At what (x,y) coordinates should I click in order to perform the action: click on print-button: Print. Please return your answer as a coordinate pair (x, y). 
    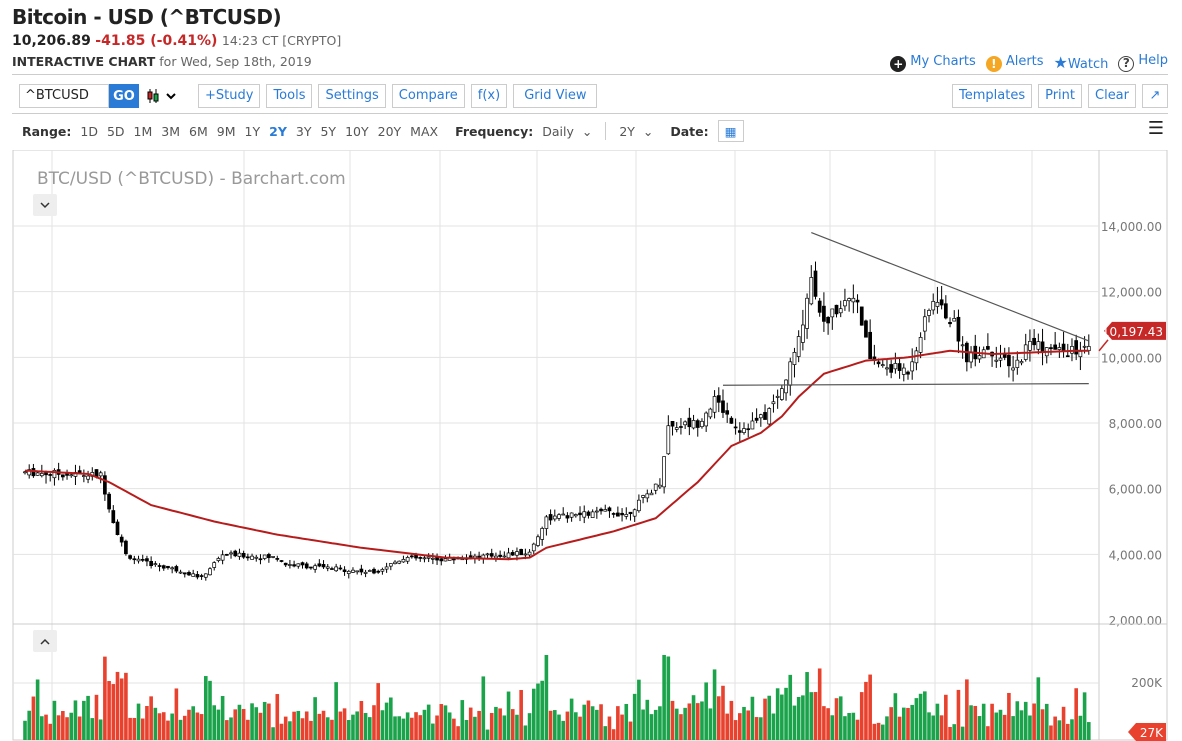
    Looking at the image, I should click on (1060, 96).